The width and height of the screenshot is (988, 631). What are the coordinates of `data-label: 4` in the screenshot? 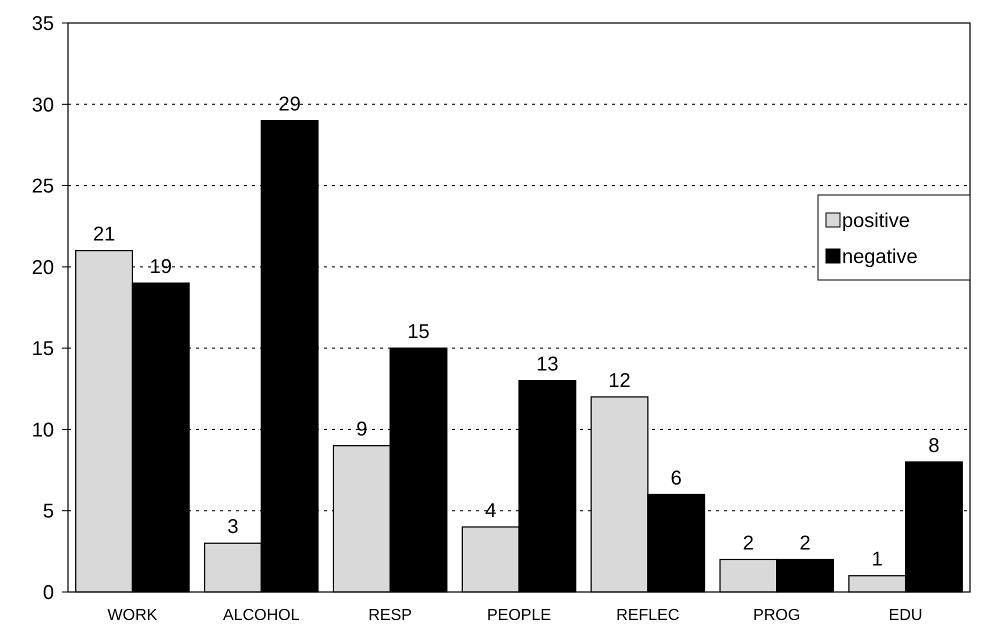 It's located at (490, 511).